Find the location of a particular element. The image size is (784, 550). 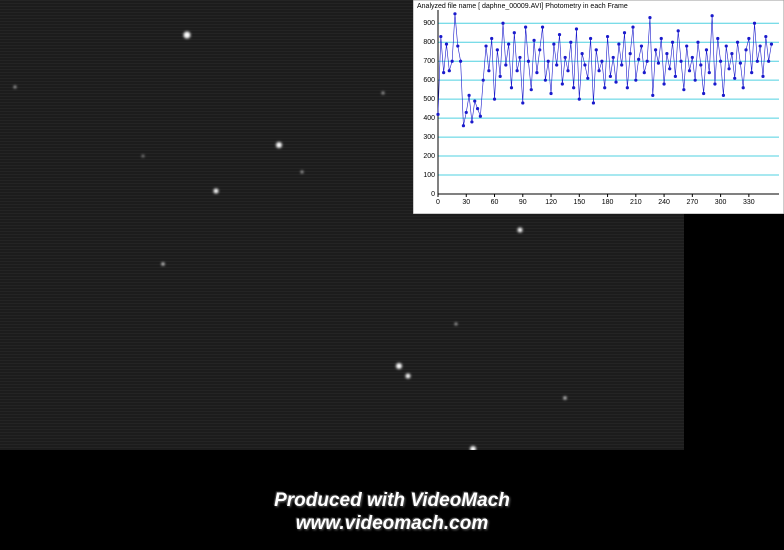

y-tick-label: 800 is located at coordinates (429, 42).